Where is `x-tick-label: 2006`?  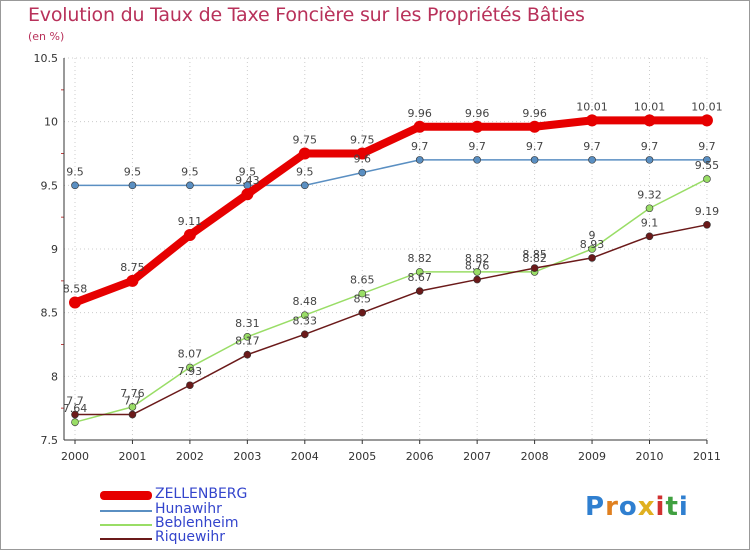
x-tick-label: 2006 is located at coordinates (420, 456).